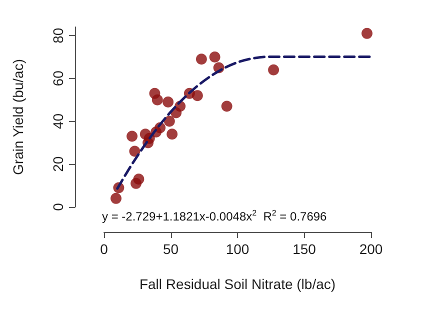  I want to click on y-axis-title: Grain Yield (bu/ac), so click(18, 117).